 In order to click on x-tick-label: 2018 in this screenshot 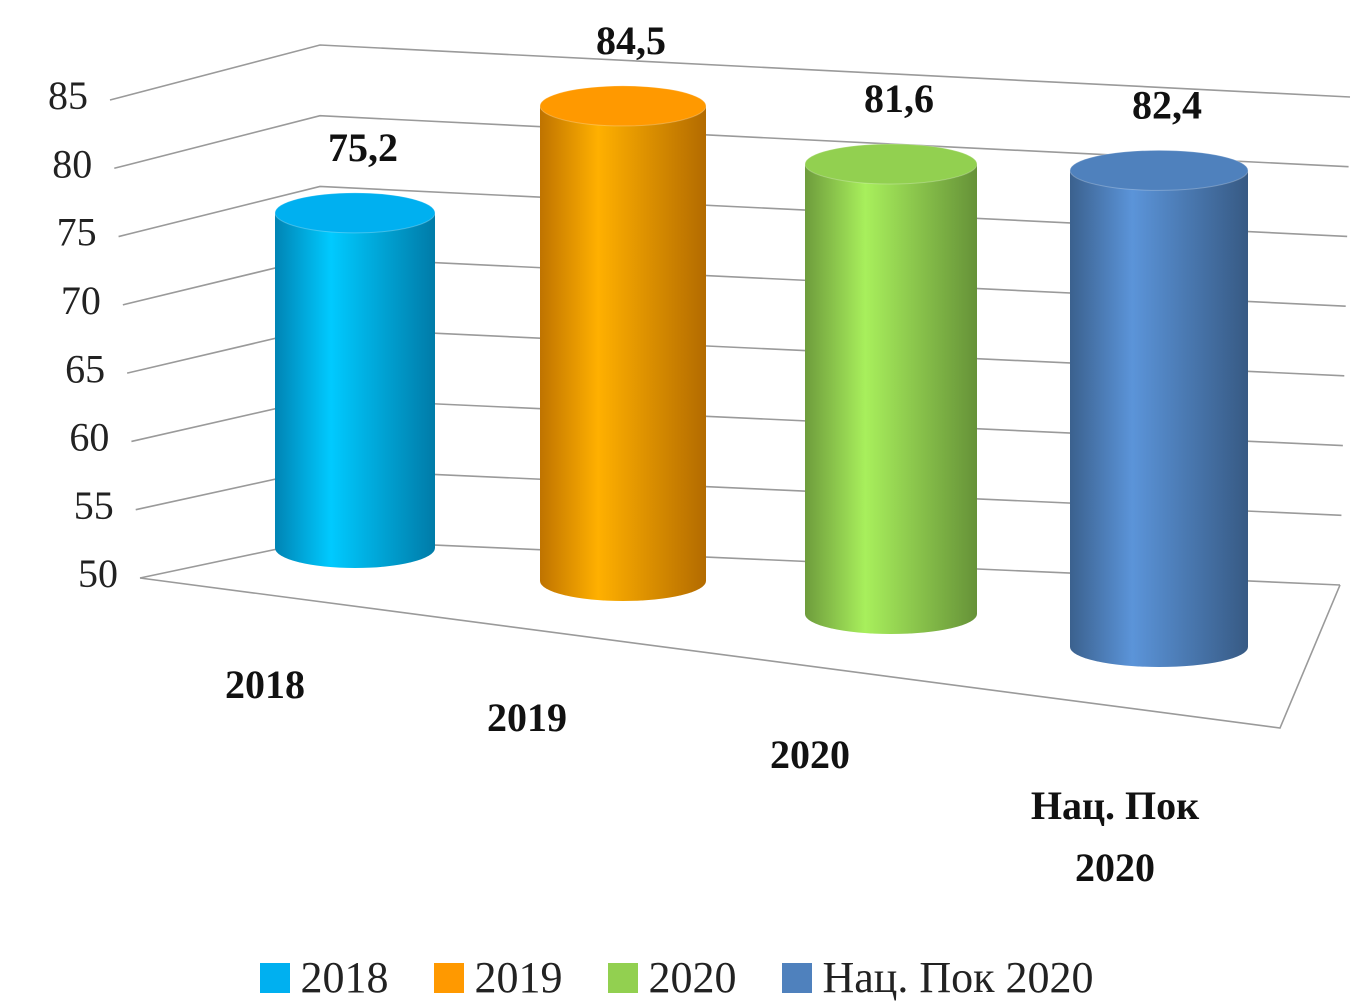, I will do `click(265, 684)`.